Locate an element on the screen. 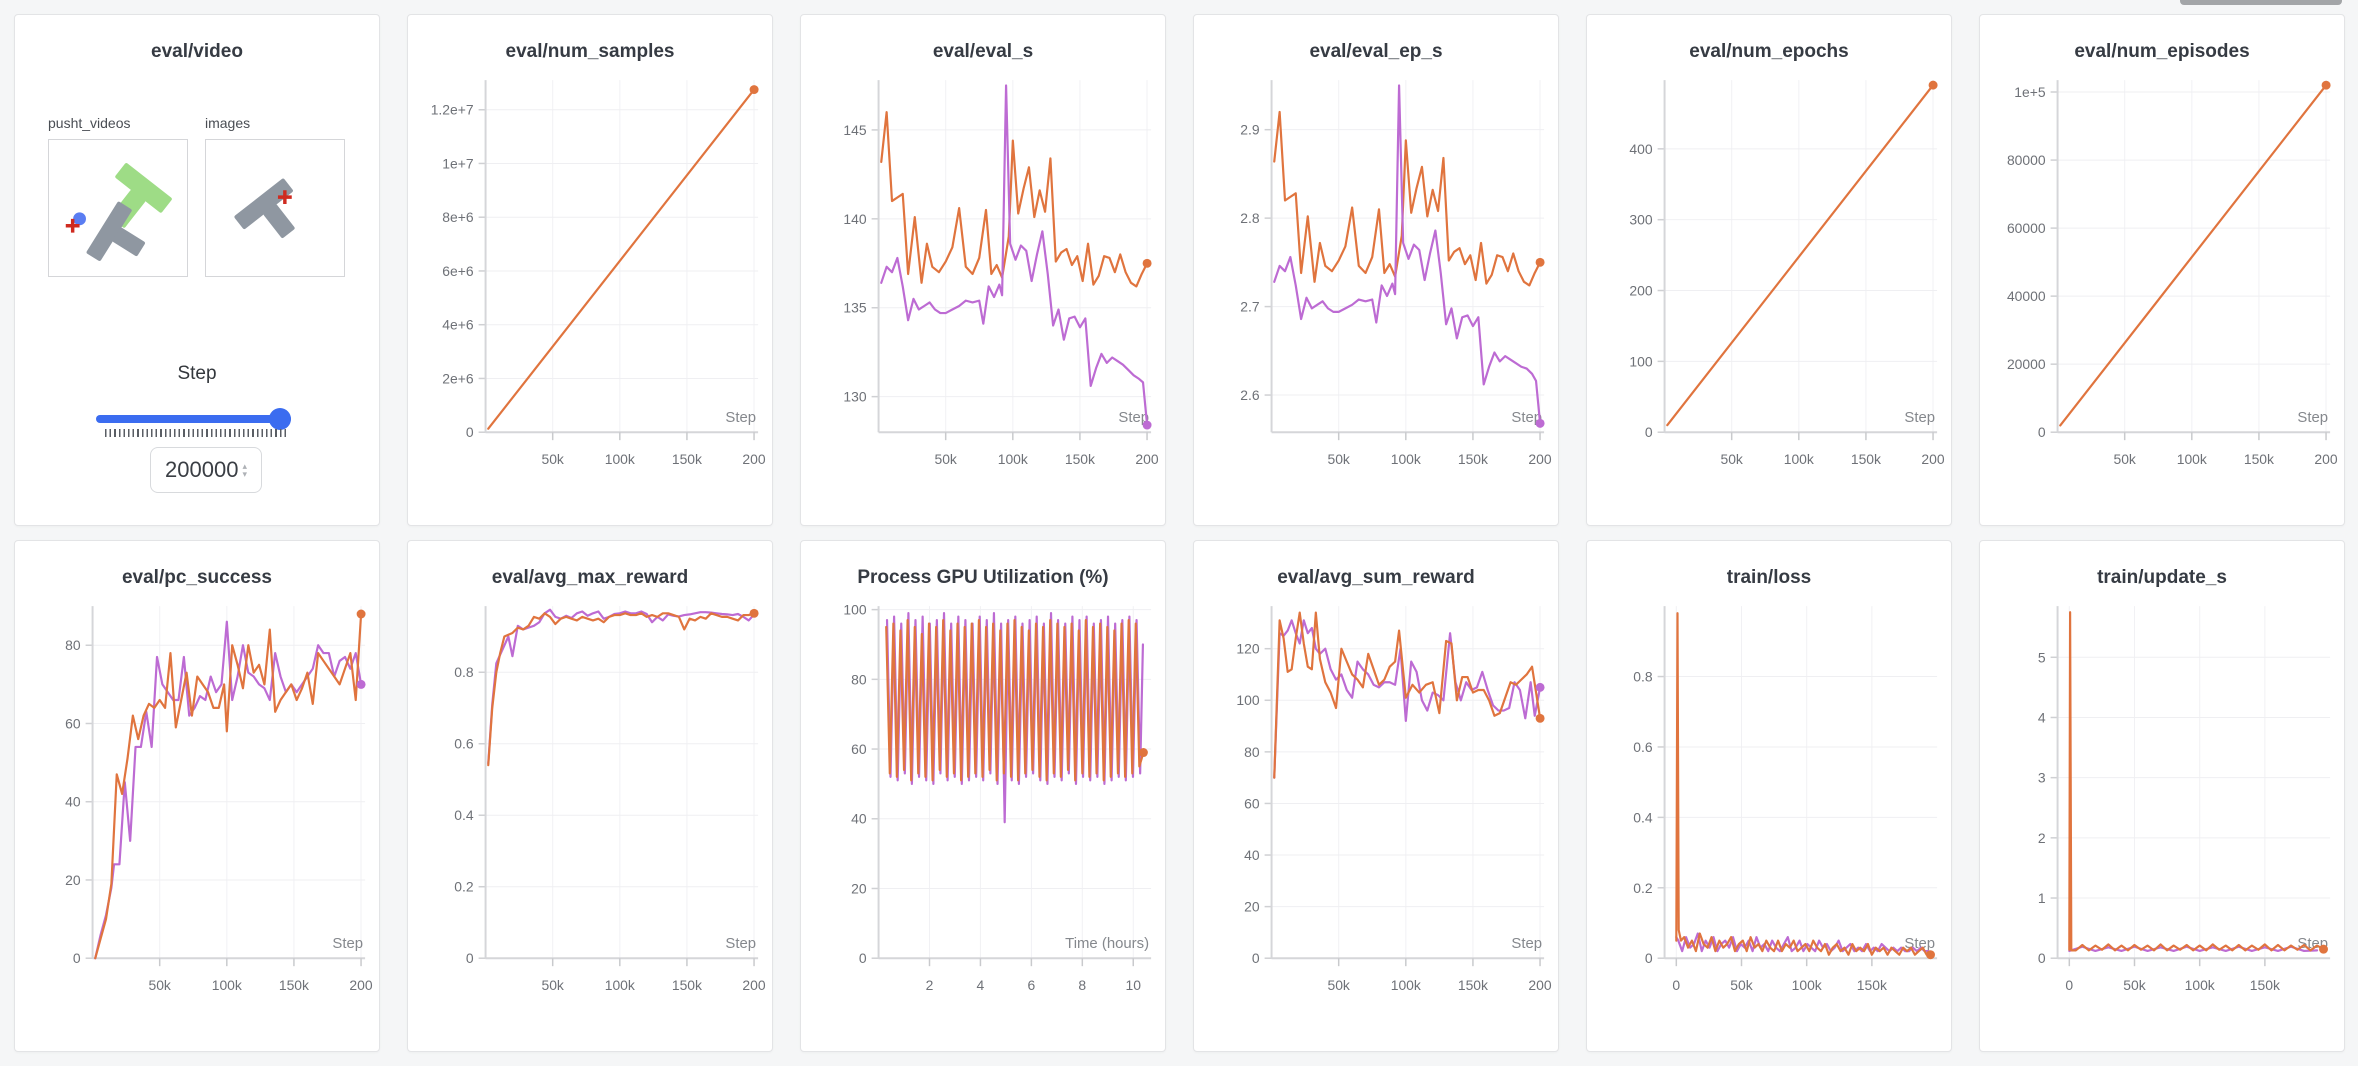  panel-title: eval/eval_s is located at coordinates (983, 51).